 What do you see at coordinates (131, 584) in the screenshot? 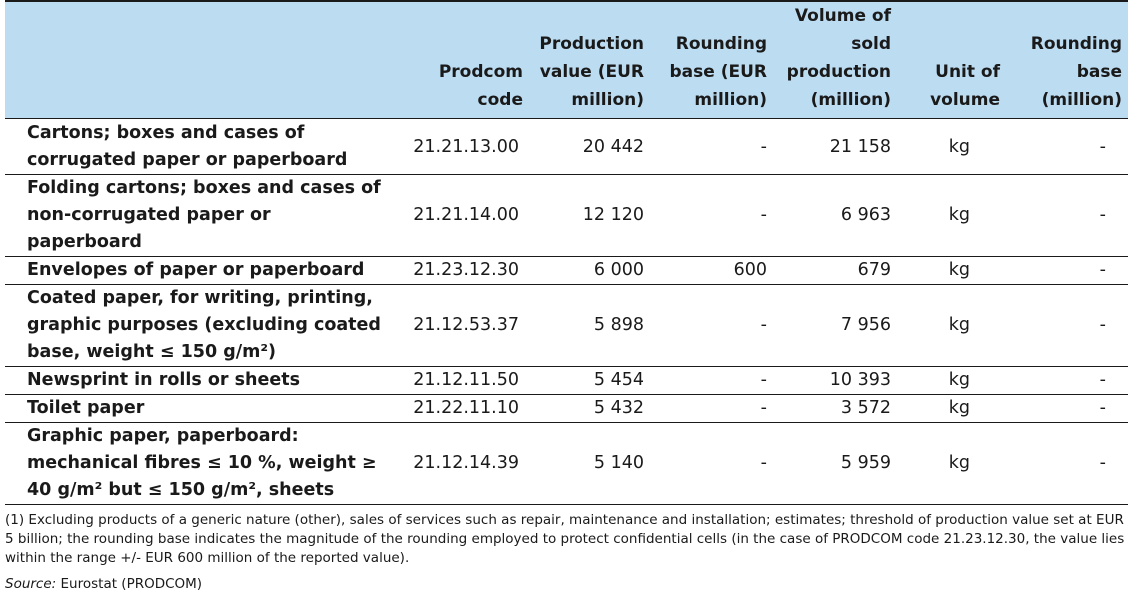
I see `source-text: Eurostat (PRODCOM)` at bounding box center [131, 584].